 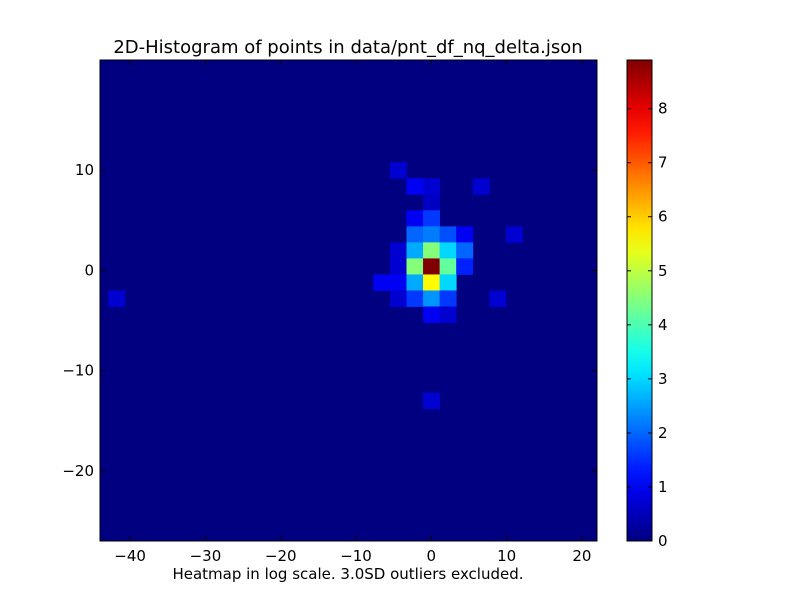 I want to click on colorbar-tick-label: 3, so click(x=663, y=379).